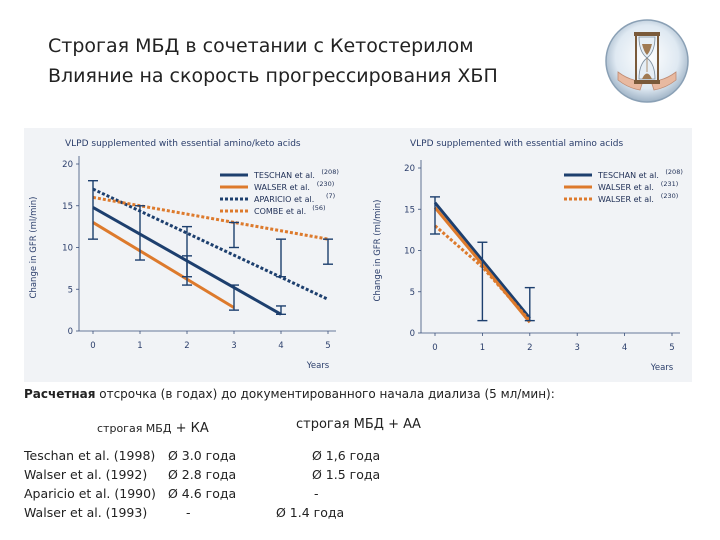  I want to click on chart2-legend-ref: (230), so click(669, 196).